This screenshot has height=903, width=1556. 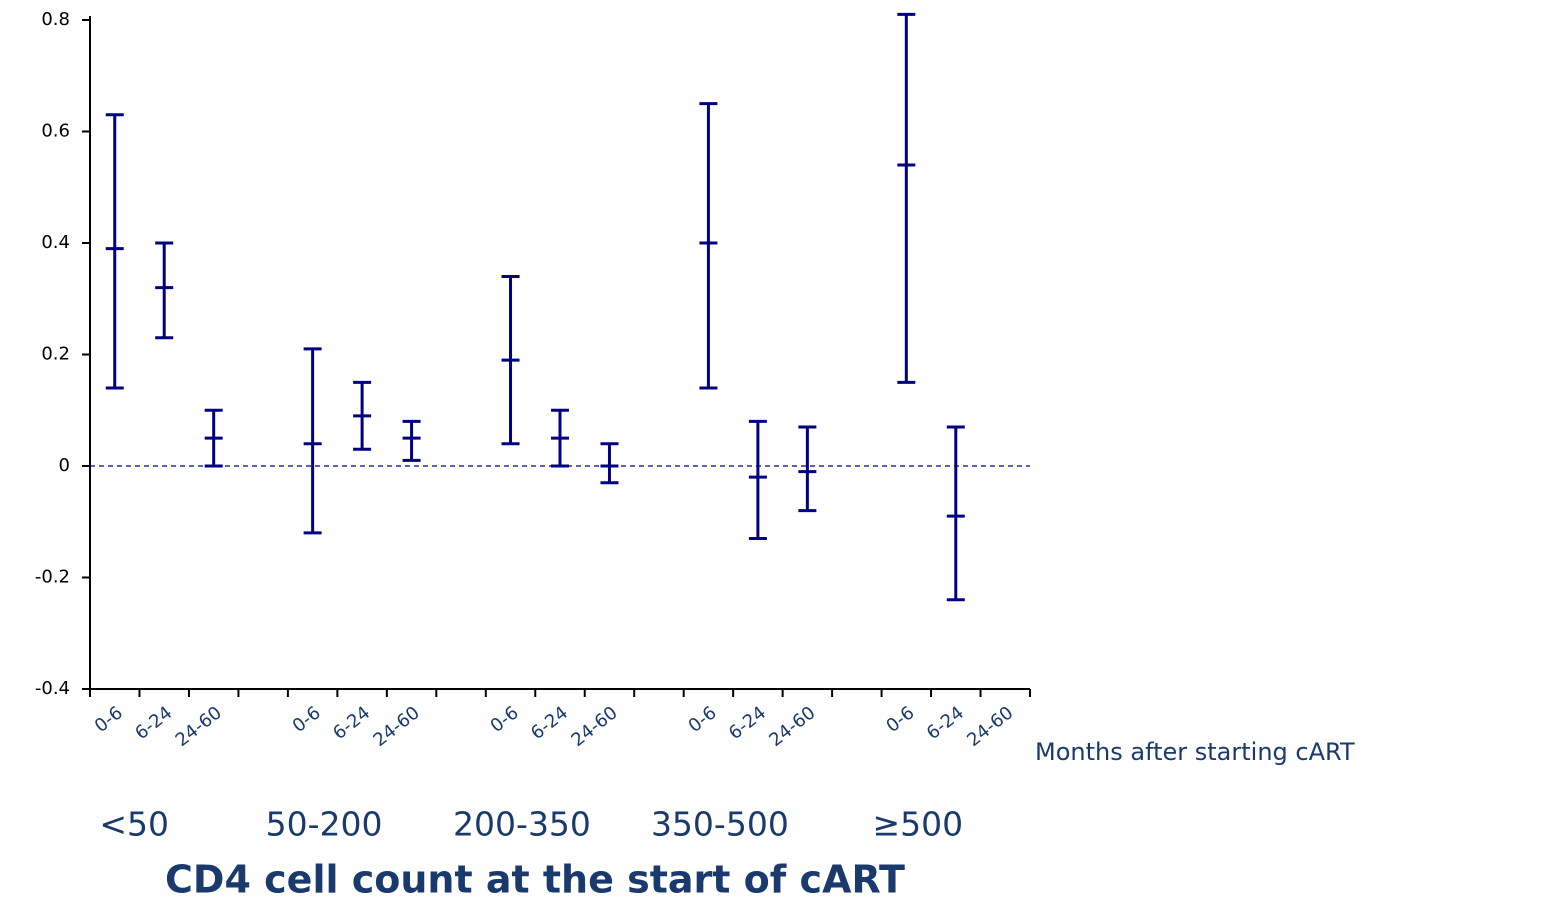 I want to click on y-tick-label: 0.2, so click(x=55, y=354).